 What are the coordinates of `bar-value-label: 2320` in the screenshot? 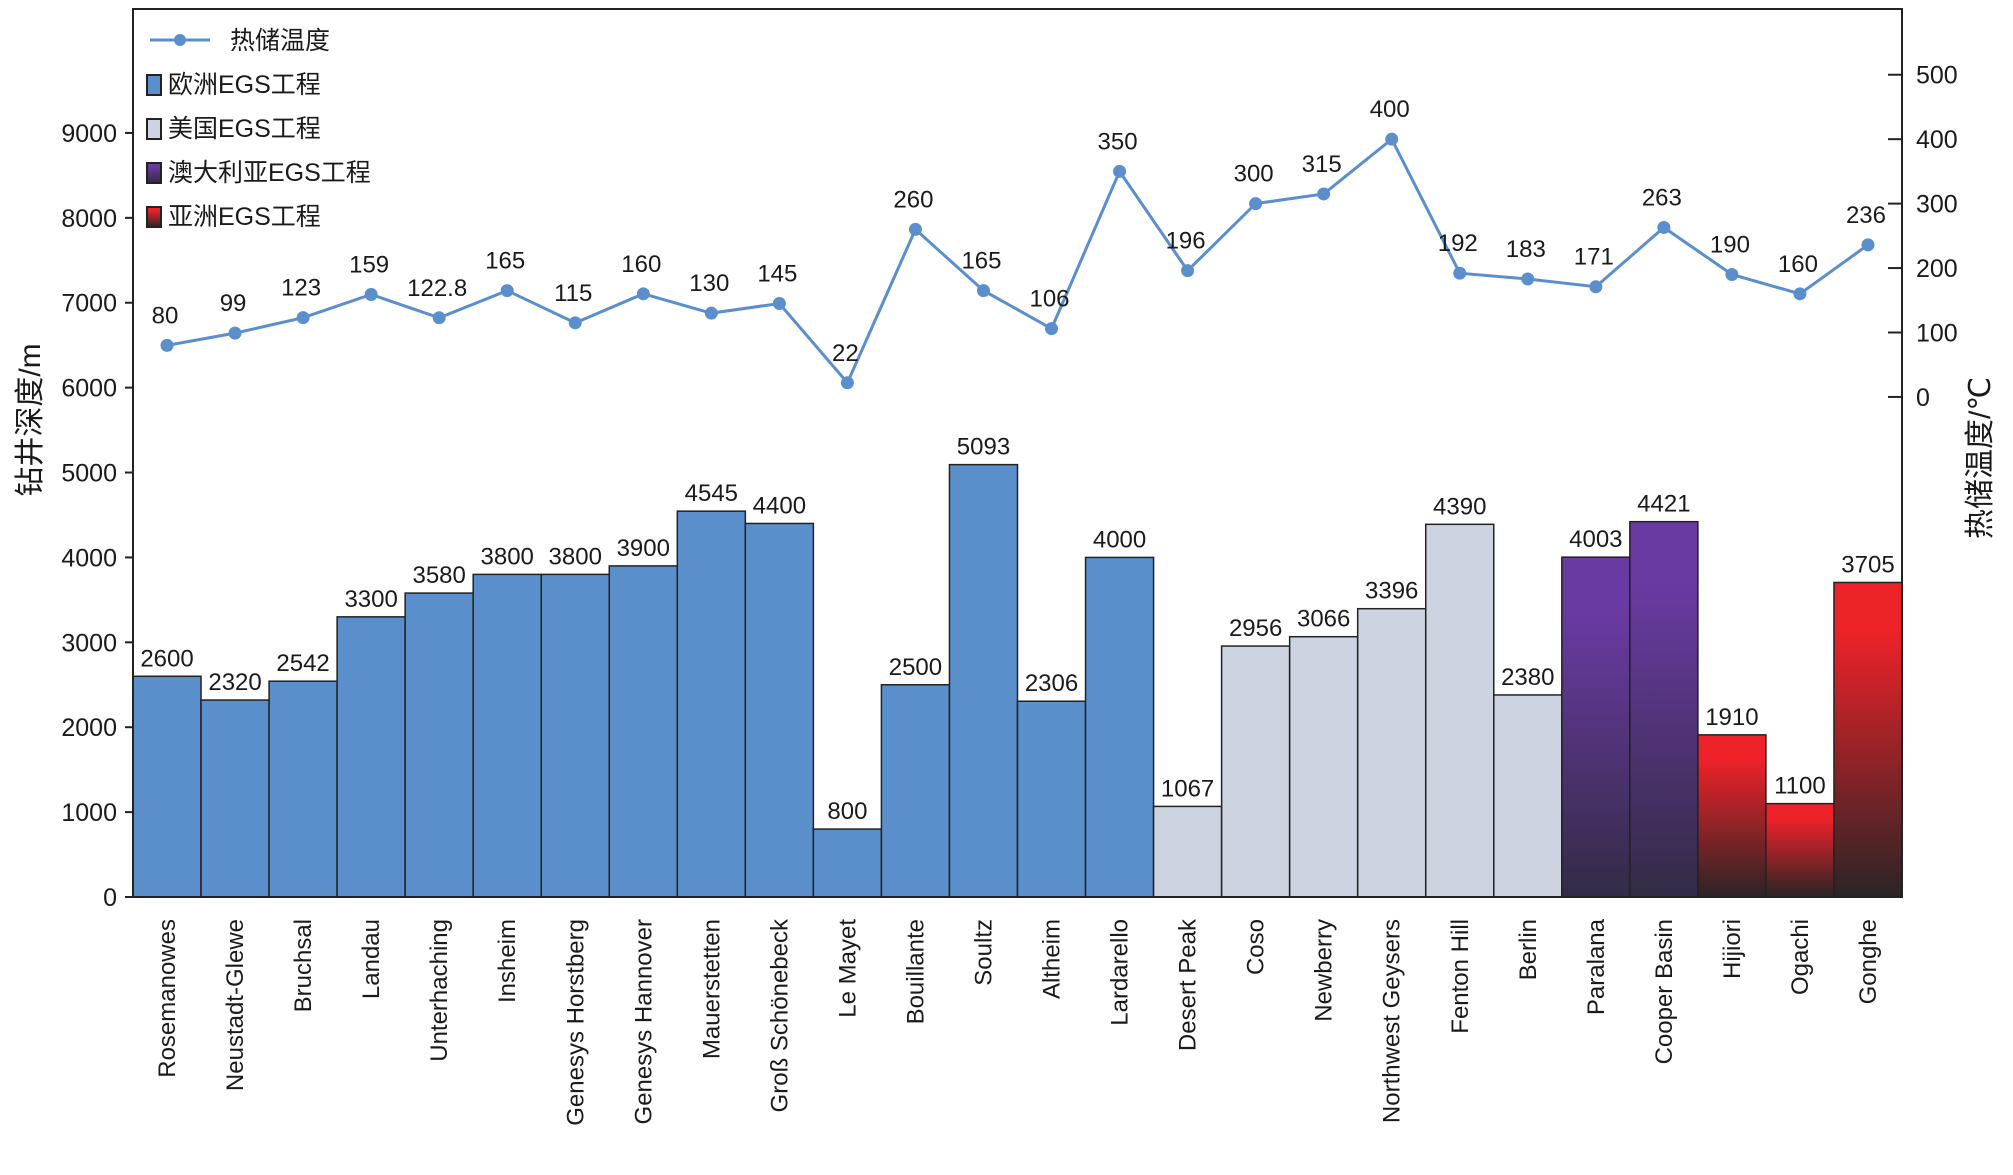 It's located at (234, 682).